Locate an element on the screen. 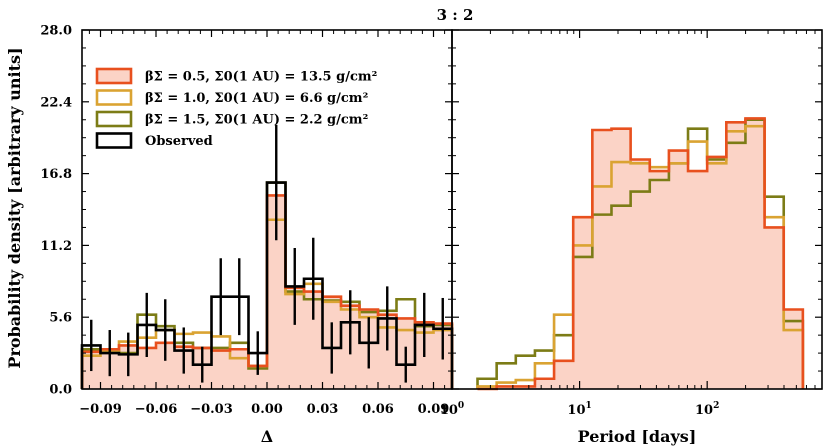 The height and width of the screenshot is (448, 830). right-x-tick-label: 10¹ is located at coordinates (579, 409).